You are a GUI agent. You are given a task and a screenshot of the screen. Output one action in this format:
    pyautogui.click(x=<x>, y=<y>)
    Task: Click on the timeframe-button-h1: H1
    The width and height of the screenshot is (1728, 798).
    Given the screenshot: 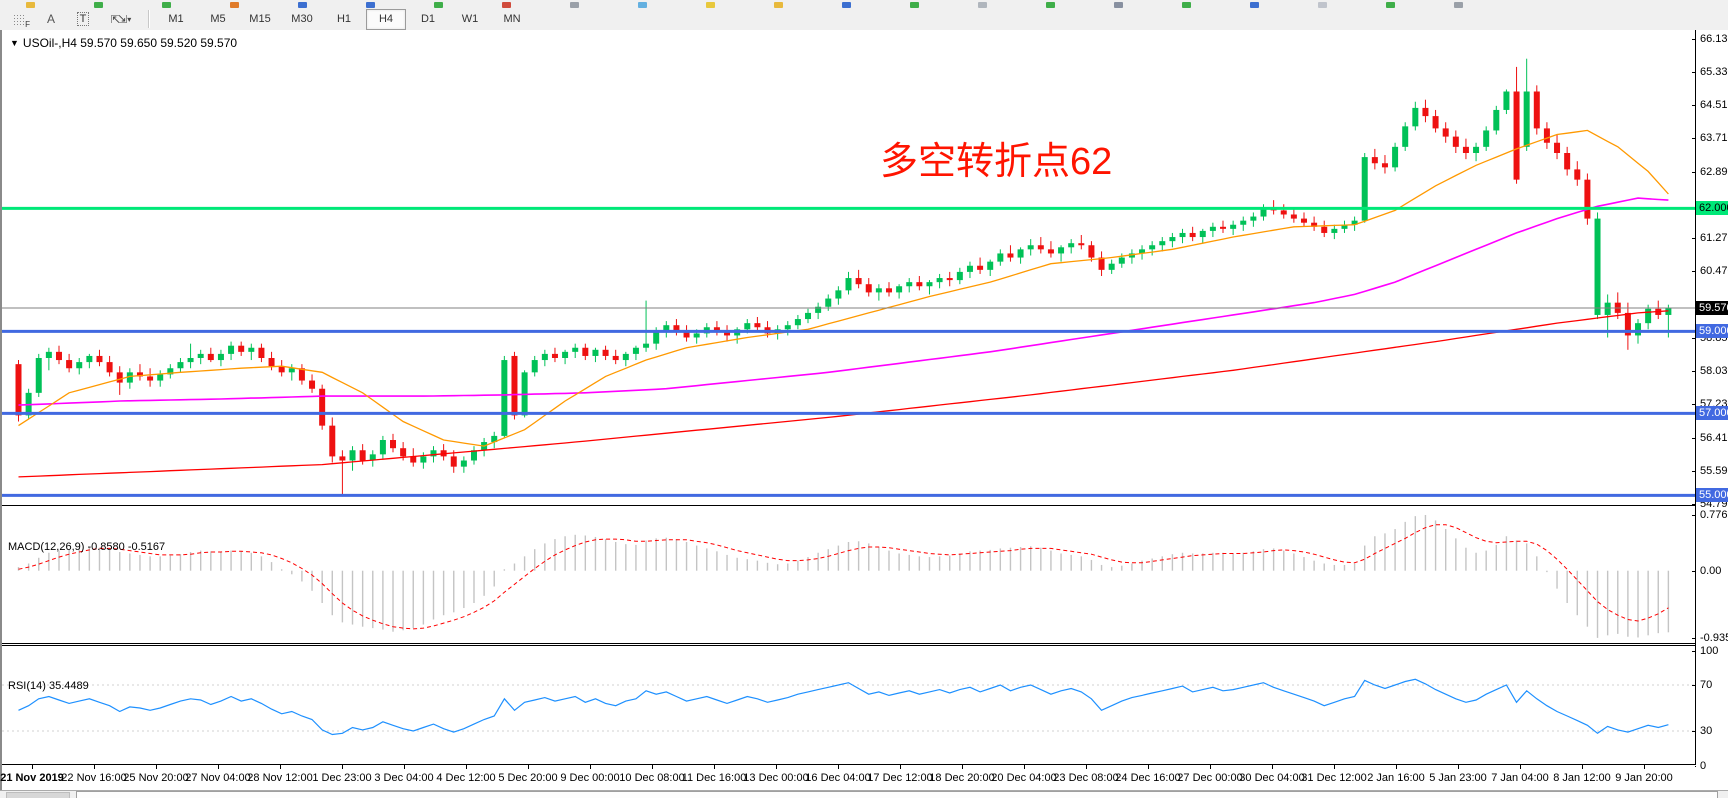 What is the action you would take?
    pyautogui.click(x=344, y=19)
    